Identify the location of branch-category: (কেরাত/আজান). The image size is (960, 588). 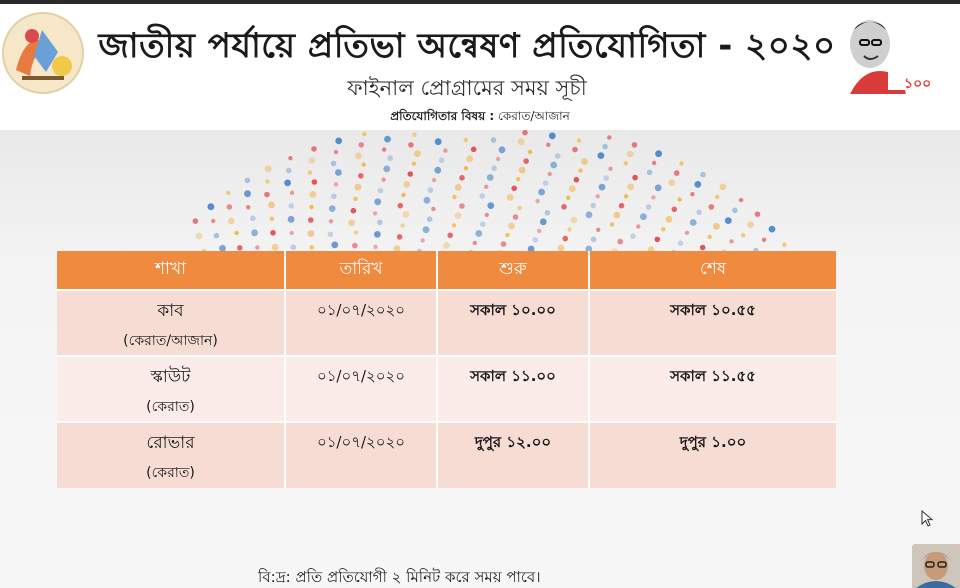
(170, 341).